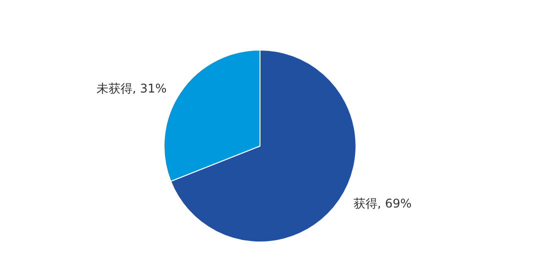 The image size is (547, 264). I want to click on slice-label: 获得, 69%, so click(382, 203).